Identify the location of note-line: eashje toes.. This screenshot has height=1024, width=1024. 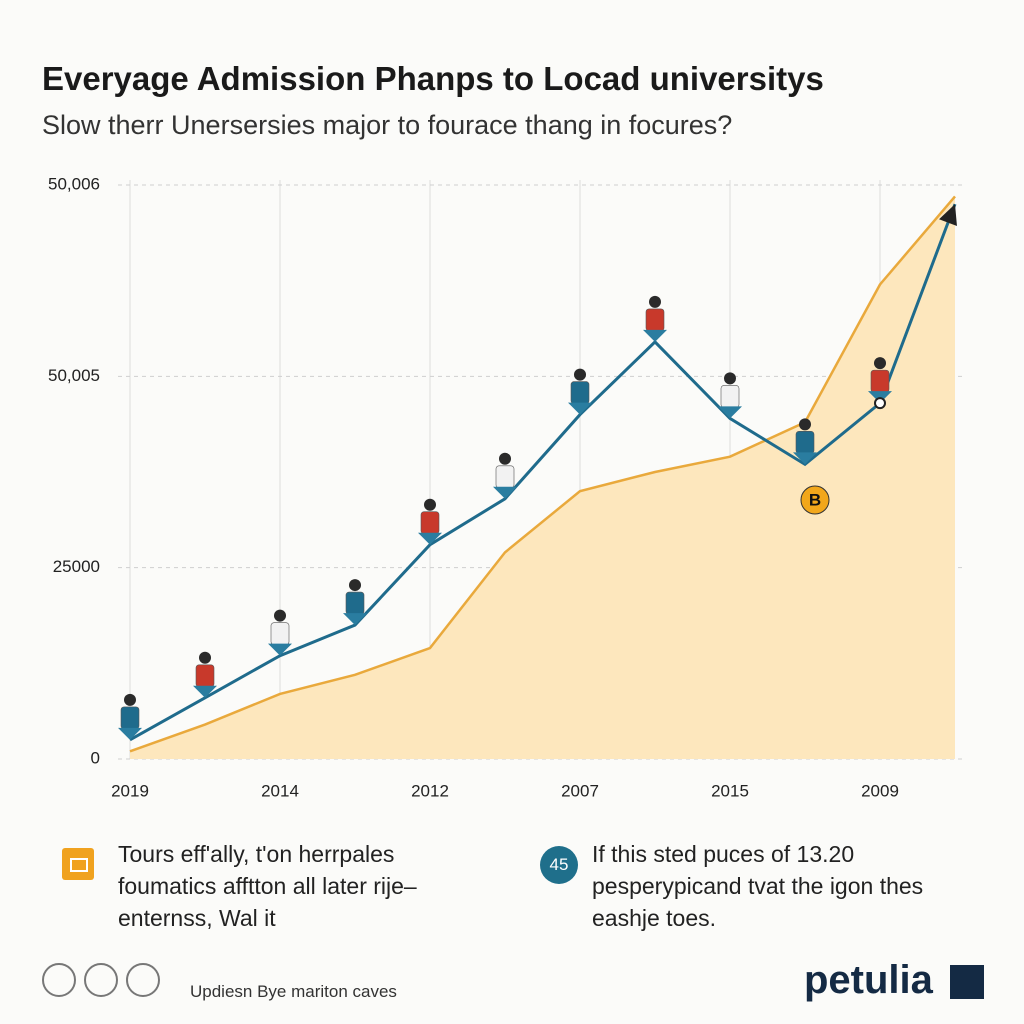
(654, 918).